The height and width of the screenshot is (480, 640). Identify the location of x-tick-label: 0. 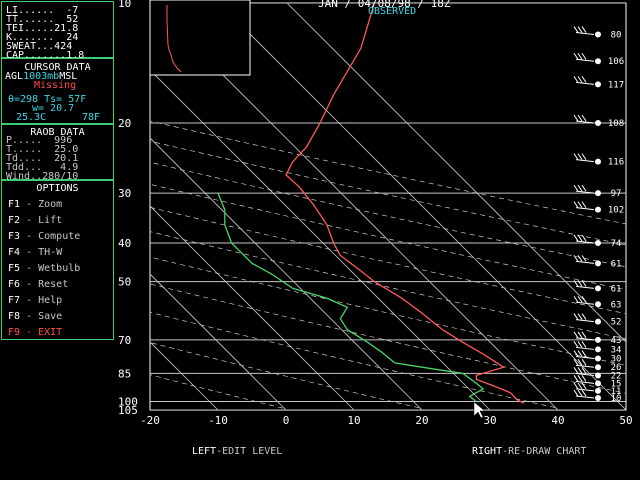
(286, 420).